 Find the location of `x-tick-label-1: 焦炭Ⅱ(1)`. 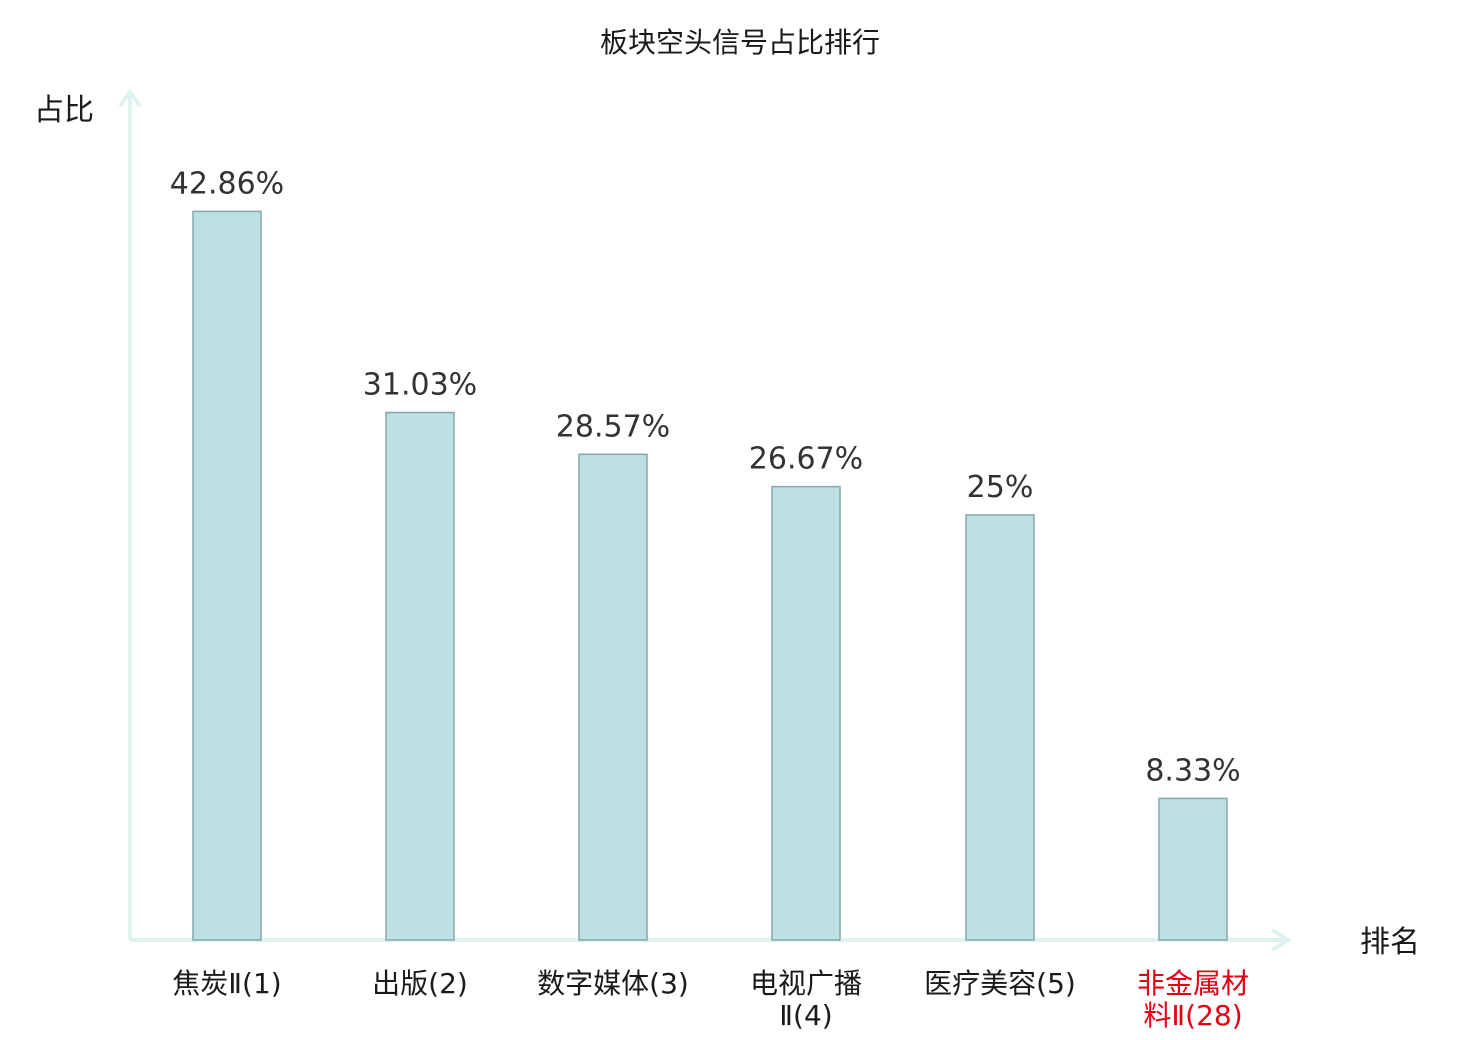

x-tick-label-1: 焦炭Ⅱ(1) is located at coordinates (226, 983).